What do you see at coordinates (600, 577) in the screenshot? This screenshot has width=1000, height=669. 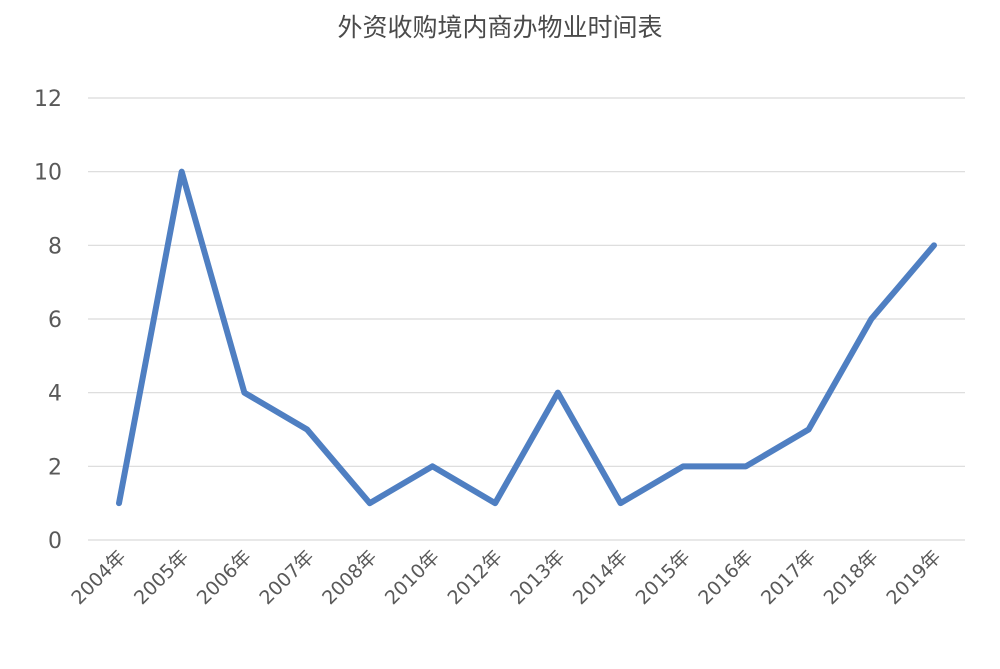 I see `x-tick-label: 2014年` at bounding box center [600, 577].